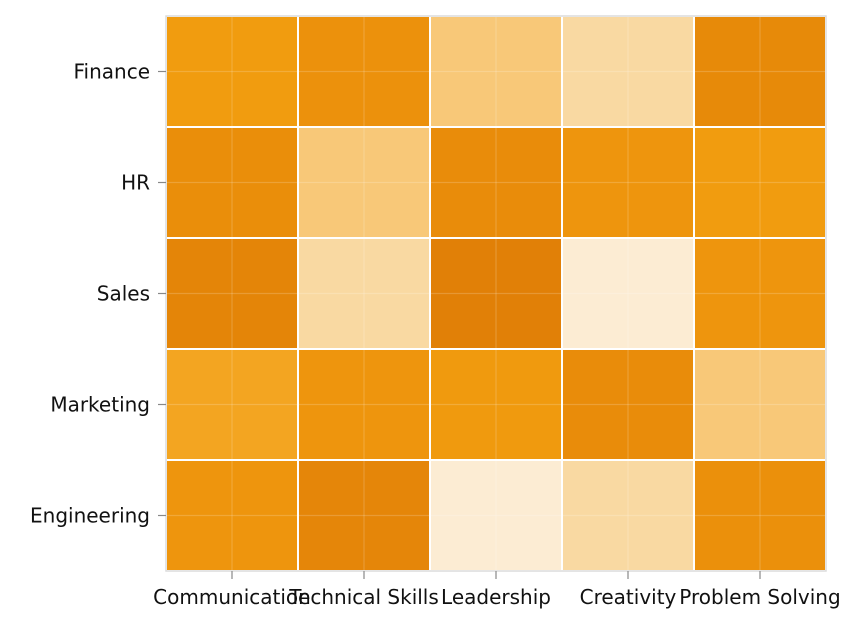 The image size is (866, 624). Describe the element at coordinates (90, 516) in the screenshot. I see `y-tick-label: Engineering` at that location.